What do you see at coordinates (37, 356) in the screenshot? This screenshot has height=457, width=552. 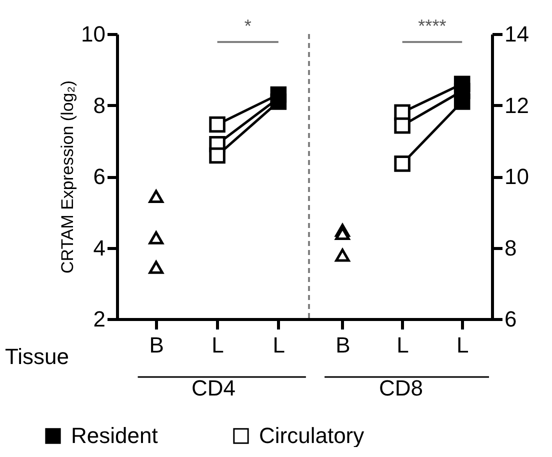 I see `text: Tissue` at bounding box center [37, 356].